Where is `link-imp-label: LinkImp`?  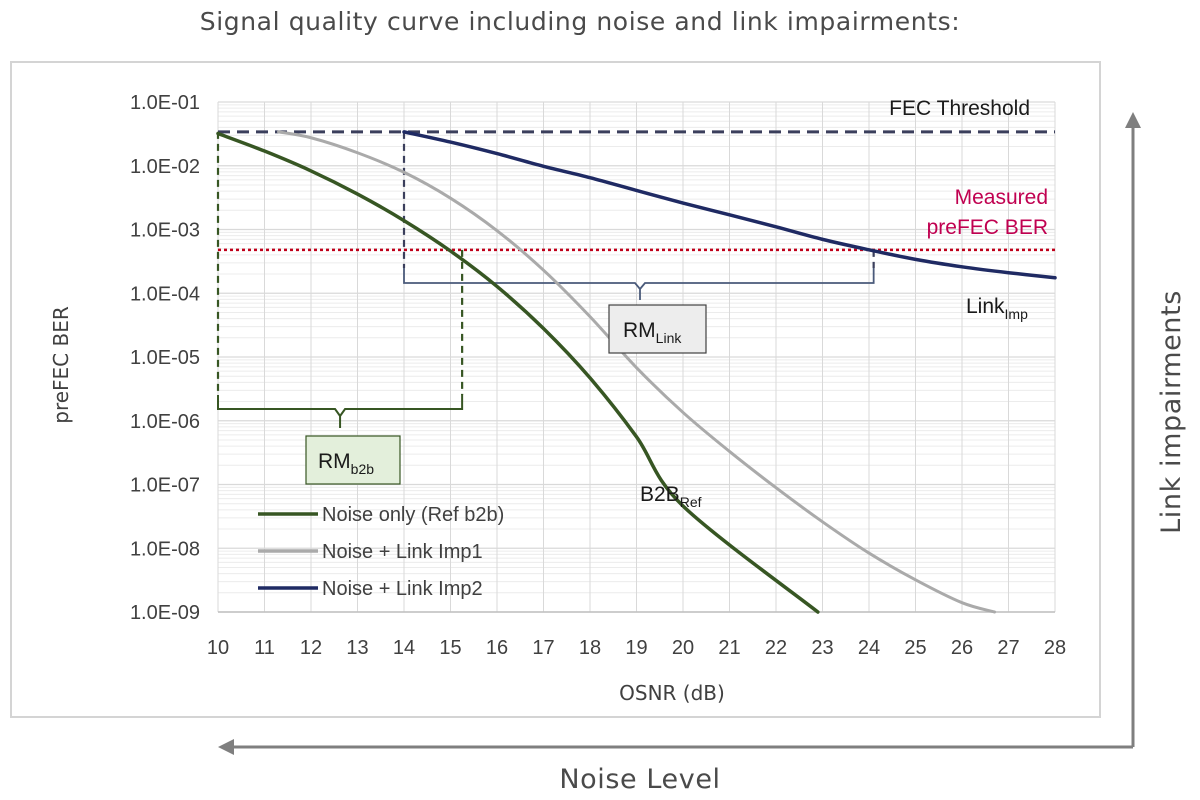
link-imp-label: LinkImp is located at coordinates (997, 308).